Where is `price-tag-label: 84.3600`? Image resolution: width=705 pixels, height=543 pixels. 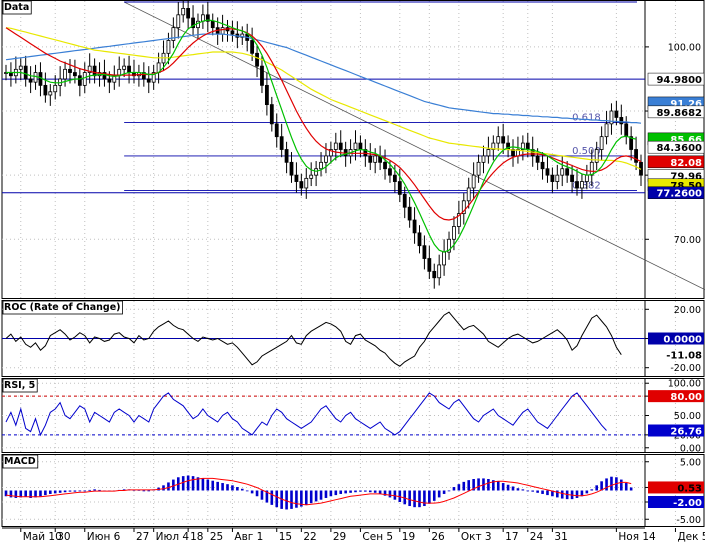 price-tag-label: 84.3600 is located at coordinates (679, 148).